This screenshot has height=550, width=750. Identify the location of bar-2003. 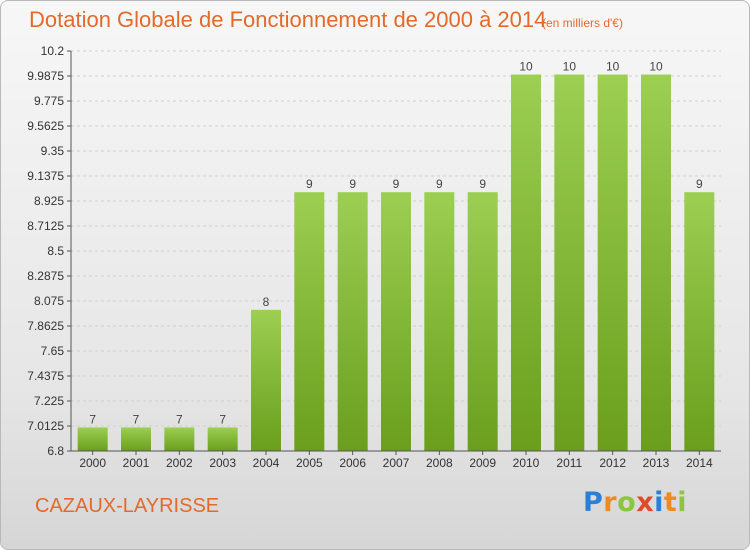
(222, 439).